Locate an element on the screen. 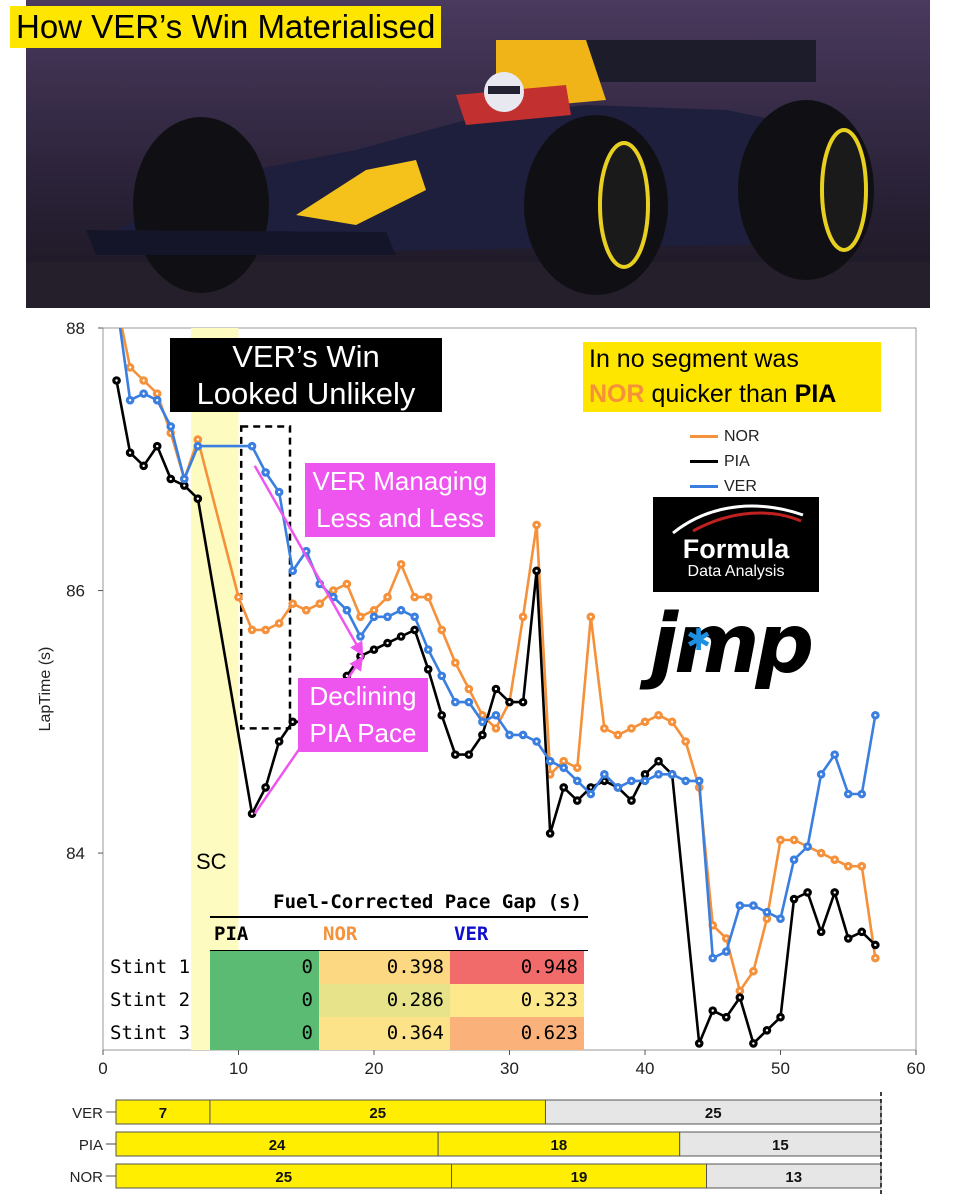 The height and width of the screenshot is (1200, 960). win-unlikely-note: VER’s Win Looked Unlikely is located at coordinates (306, 375).